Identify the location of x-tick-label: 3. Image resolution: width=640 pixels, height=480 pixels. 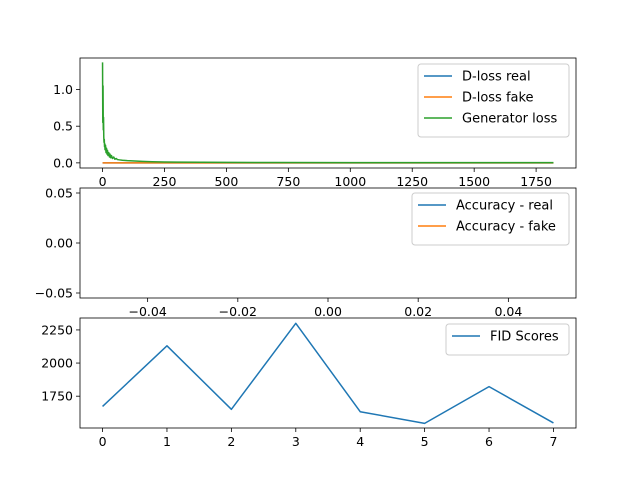
(296, 441).